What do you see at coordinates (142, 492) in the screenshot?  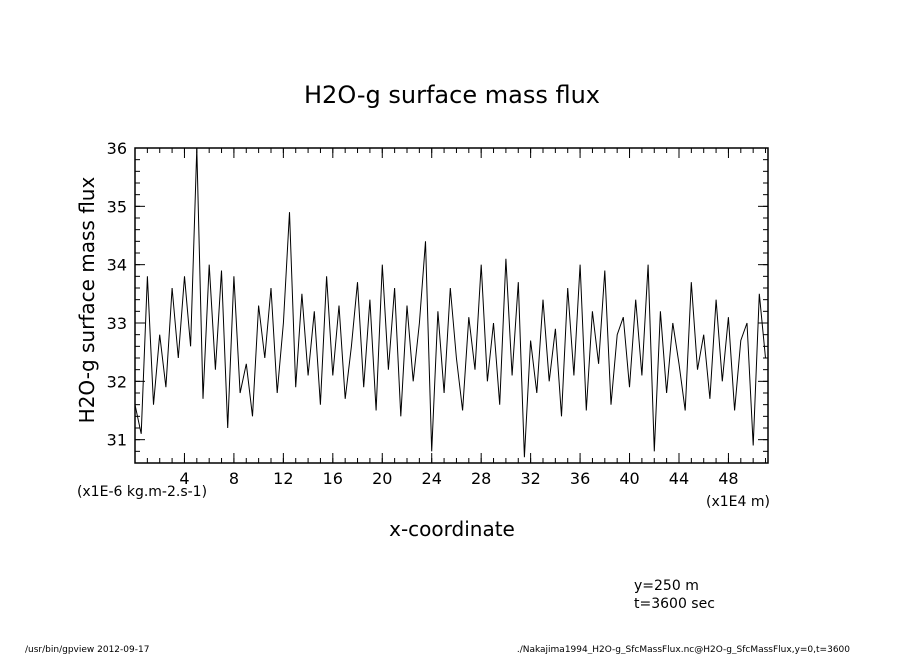 I see `y-axis-units: (x1E-6 kg.m-2.s-1)` at bounding box center [142, 492].